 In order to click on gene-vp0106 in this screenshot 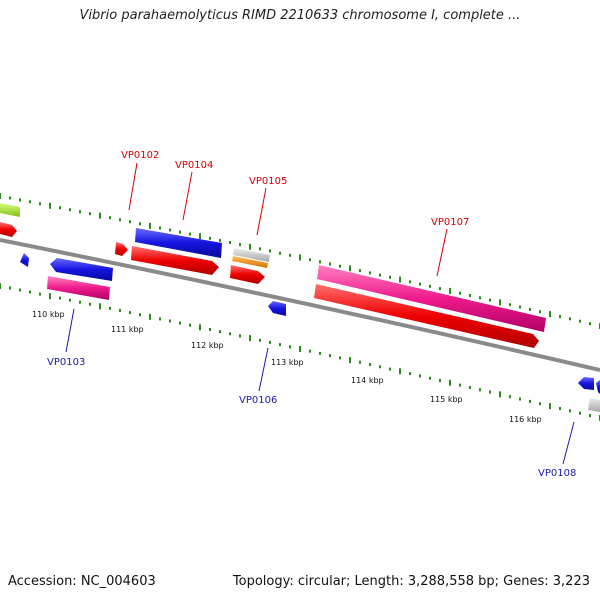, I will do `click(277, 308)`.